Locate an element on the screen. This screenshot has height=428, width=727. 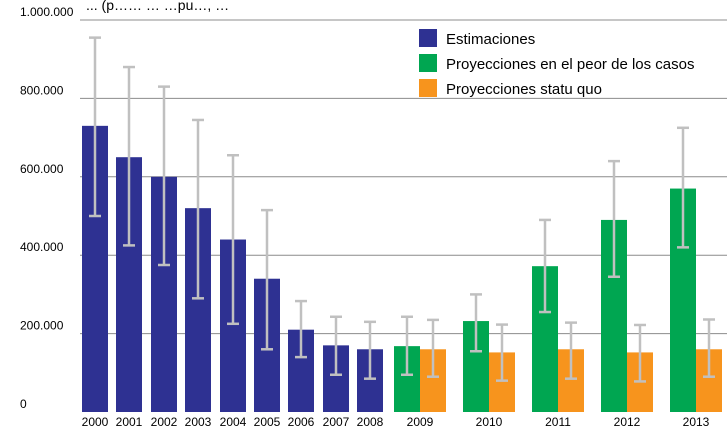
legend-swatch-peor is located at coordinates (428, 63).